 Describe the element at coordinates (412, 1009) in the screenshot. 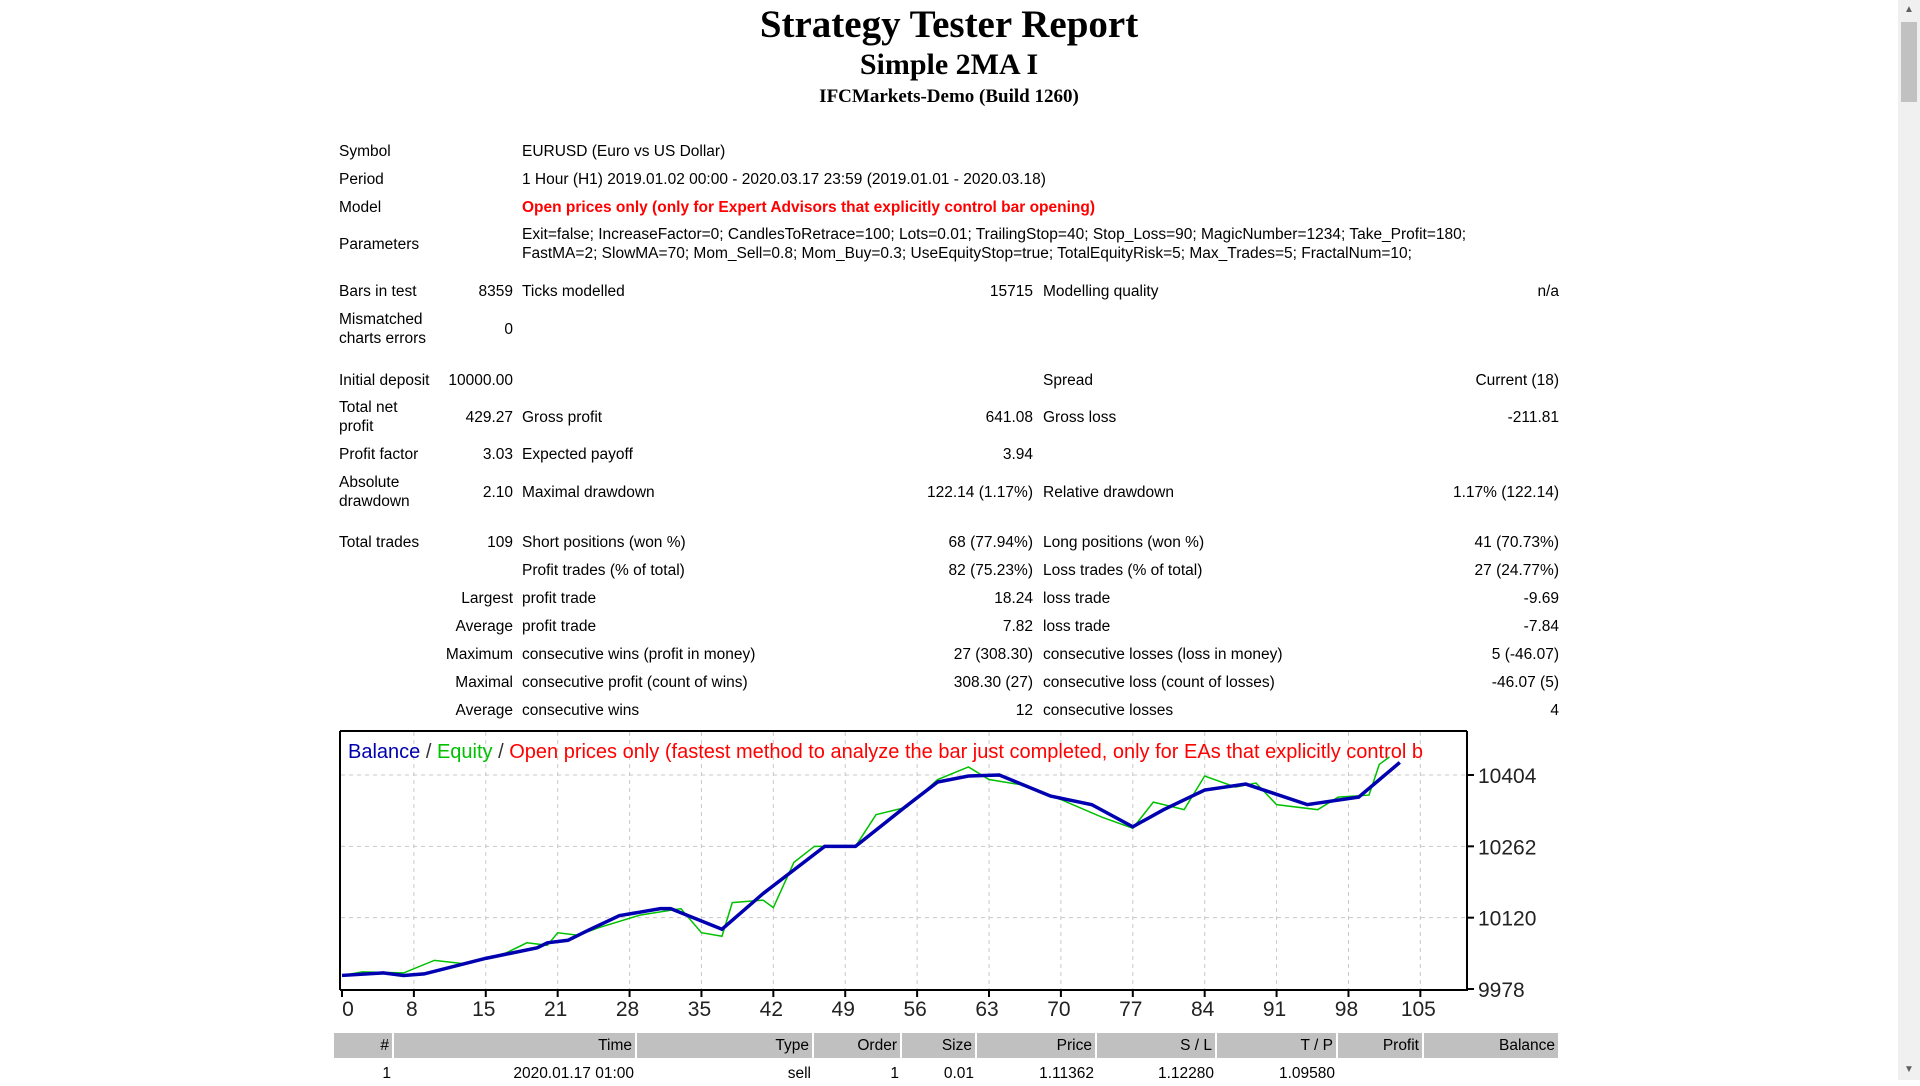

I see `x-tick-label: 8` at that location.